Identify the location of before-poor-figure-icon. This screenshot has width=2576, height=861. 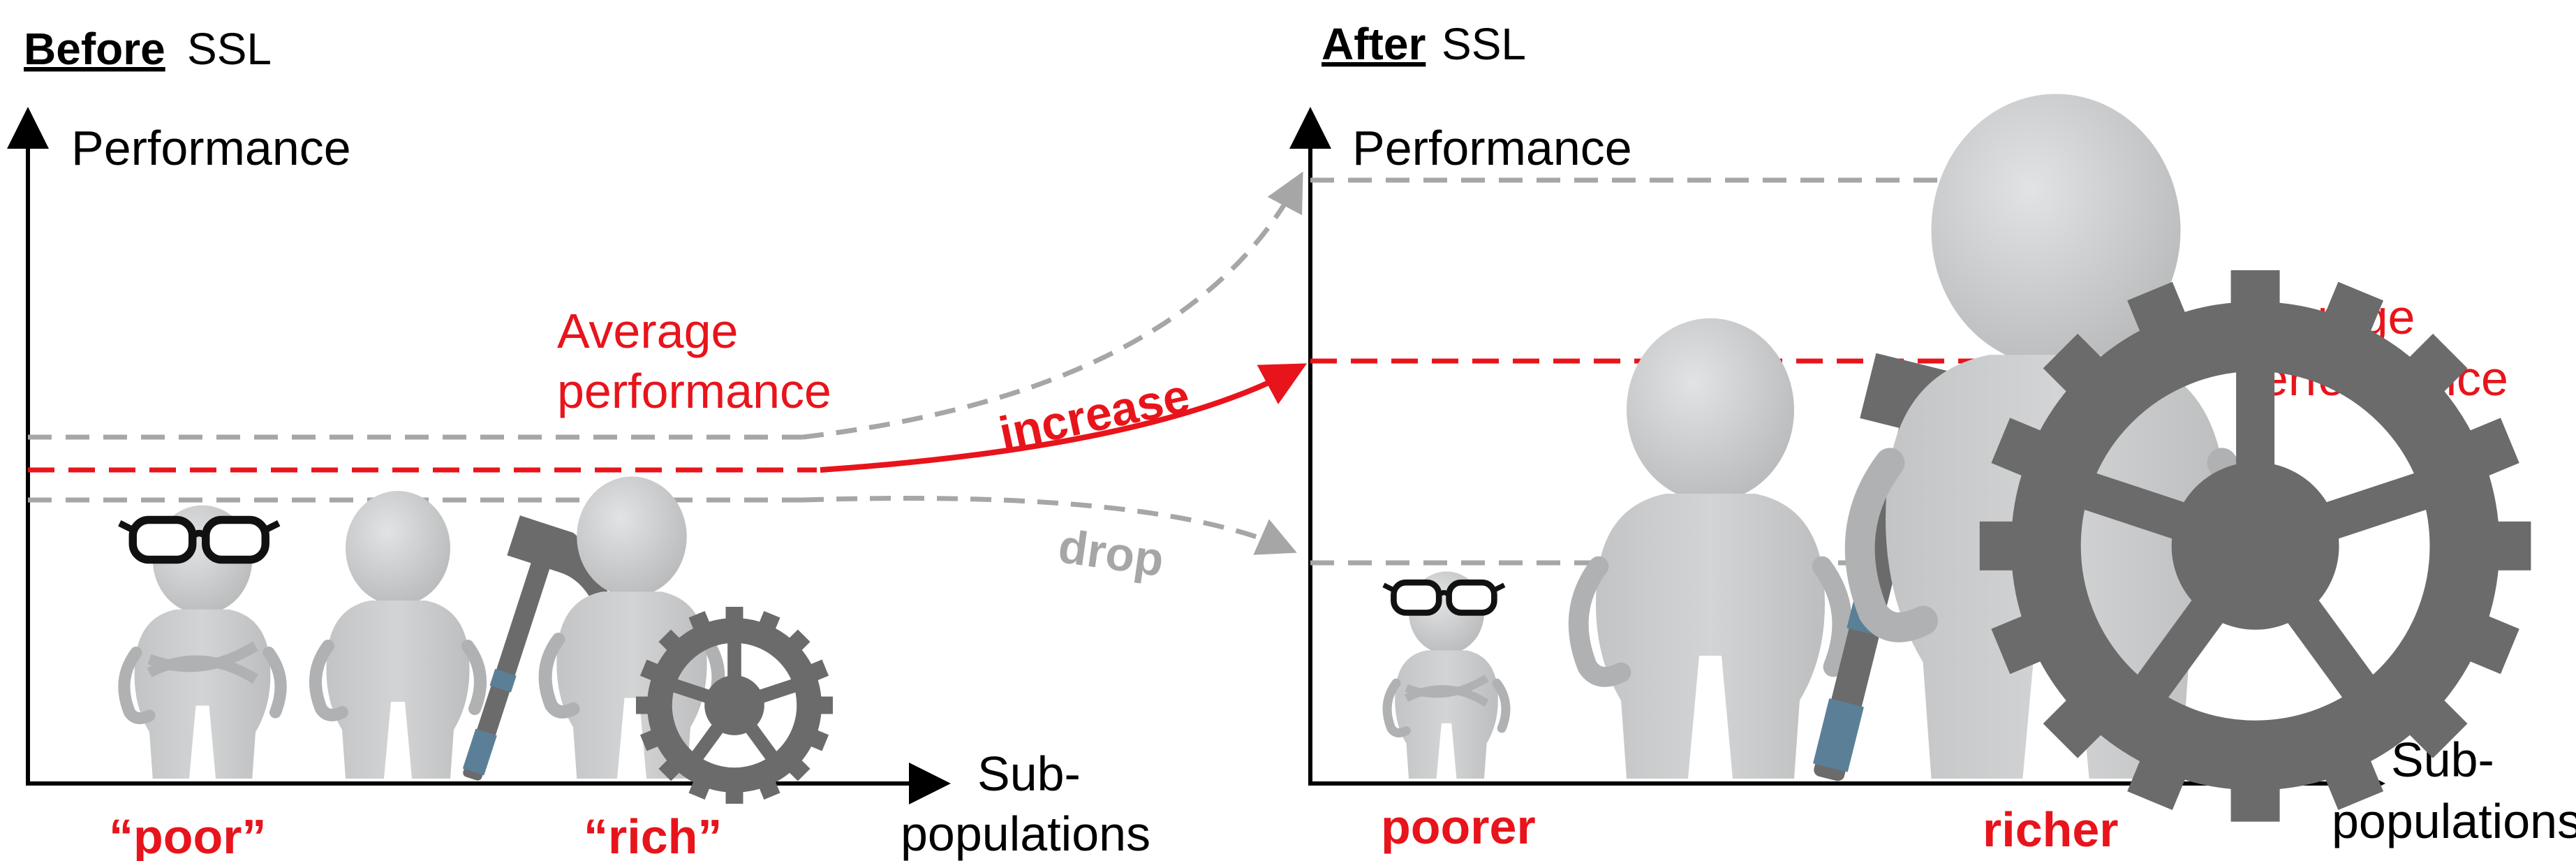
(200, 642).